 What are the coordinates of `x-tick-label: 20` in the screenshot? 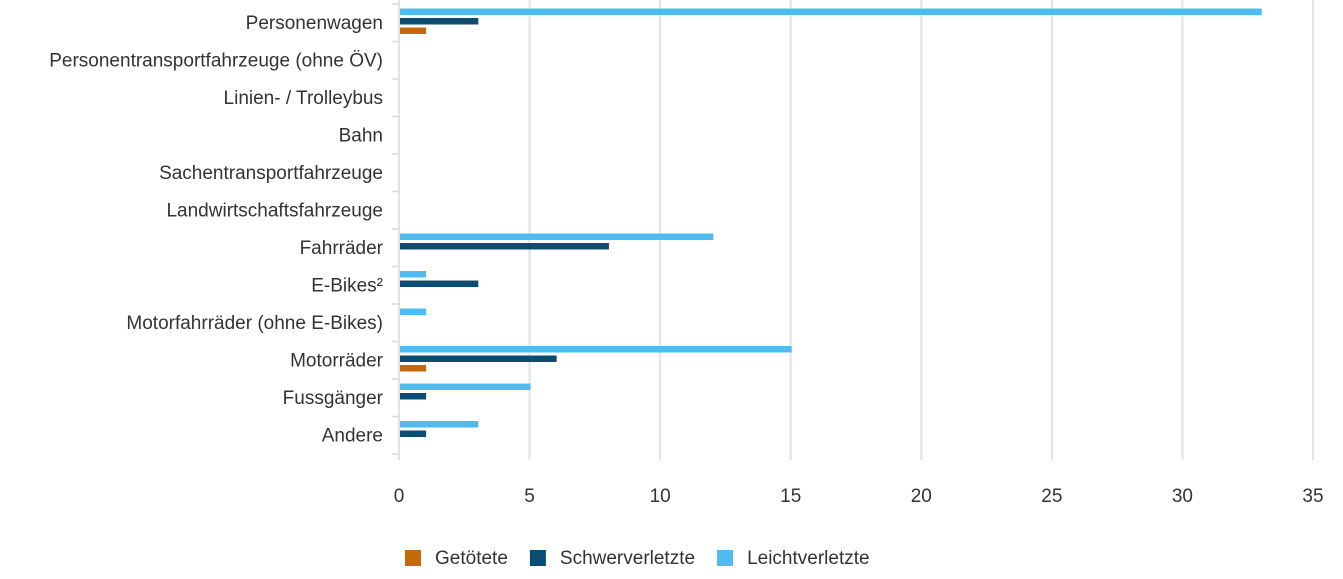 It's located at (921, 496).